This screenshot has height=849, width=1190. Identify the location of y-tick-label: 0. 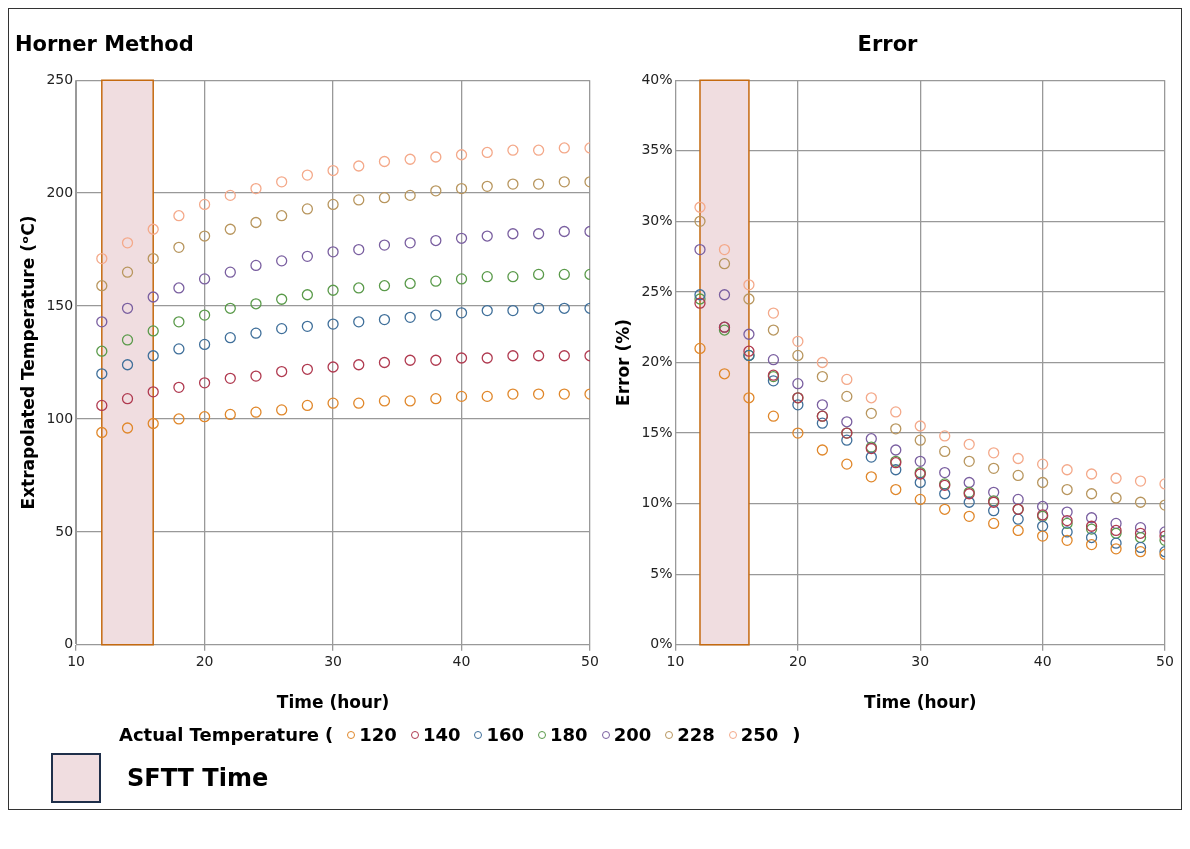
(69, 643).